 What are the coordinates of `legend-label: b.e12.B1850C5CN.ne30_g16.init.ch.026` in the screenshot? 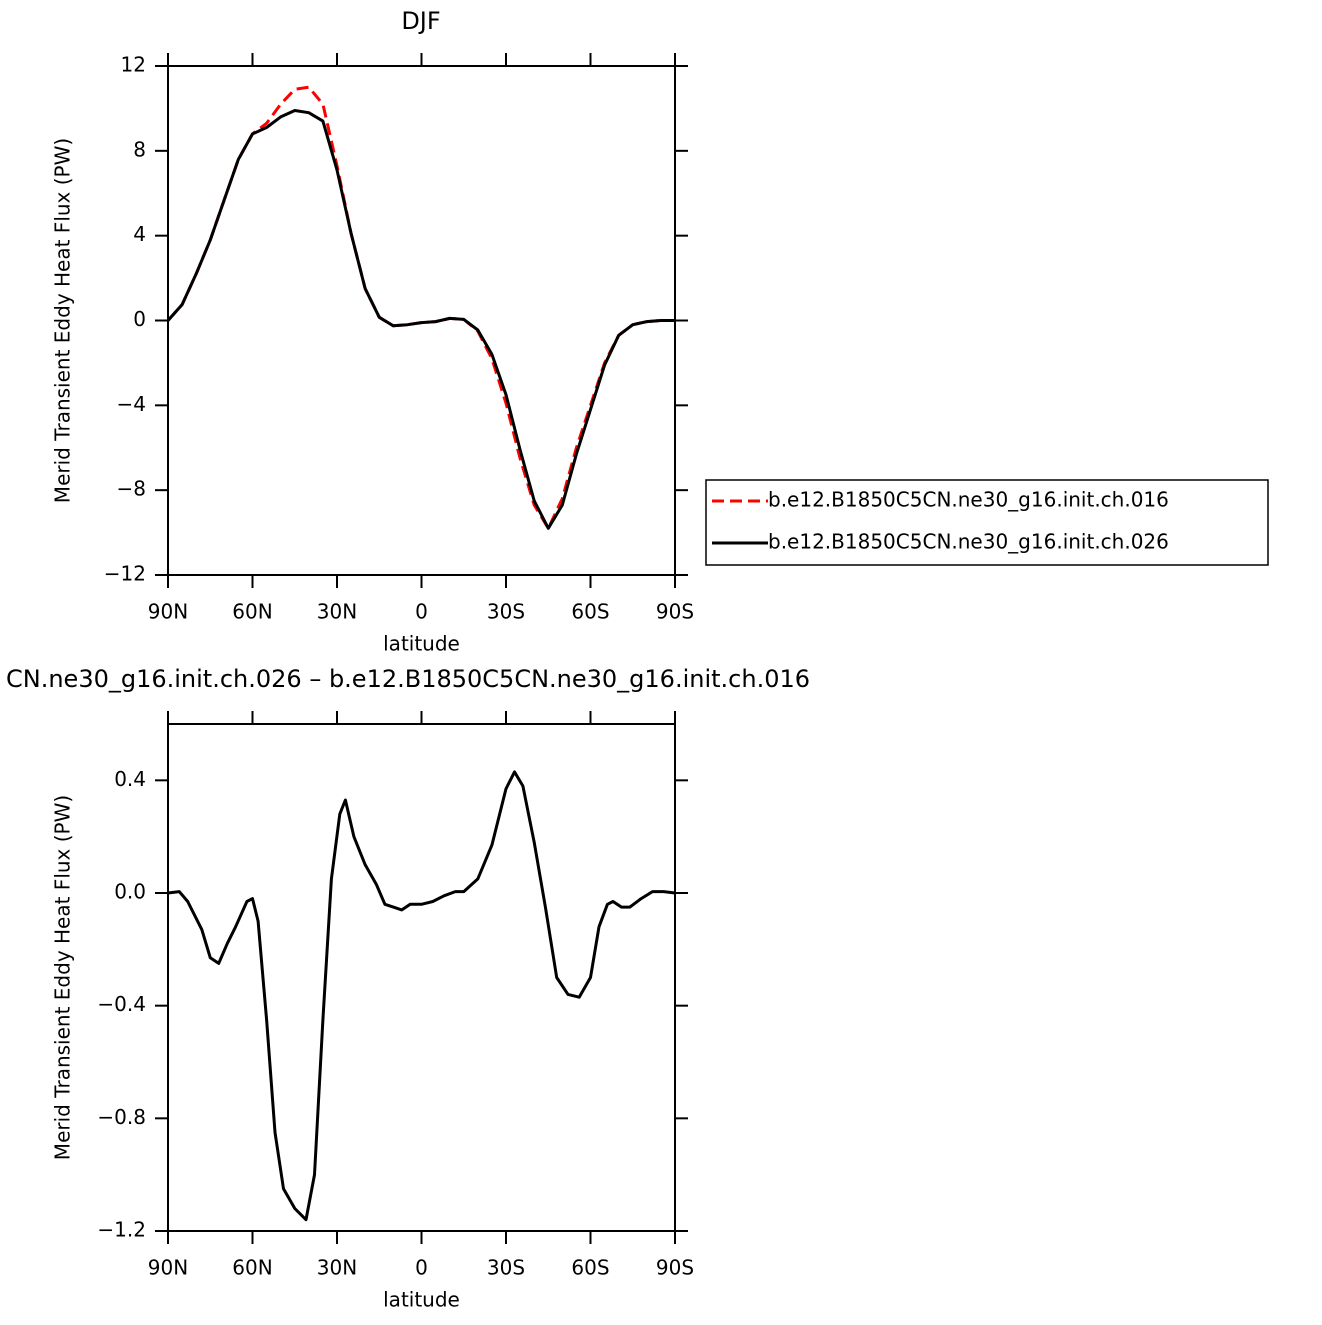 It's located at (968, 542).